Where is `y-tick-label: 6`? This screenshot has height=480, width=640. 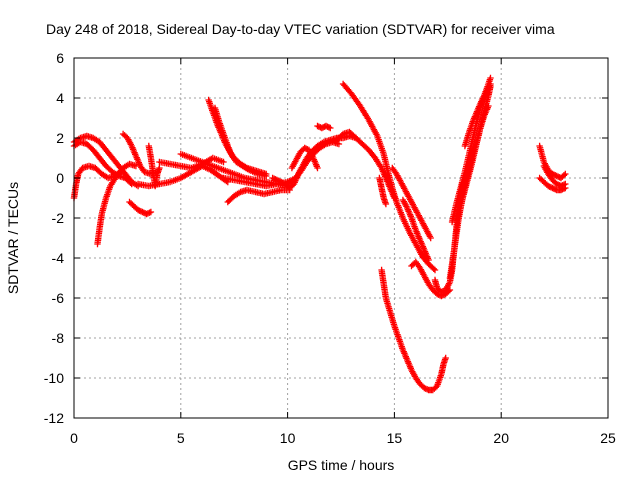 y-tick-label: 6 is located at coordinates (60, 58).